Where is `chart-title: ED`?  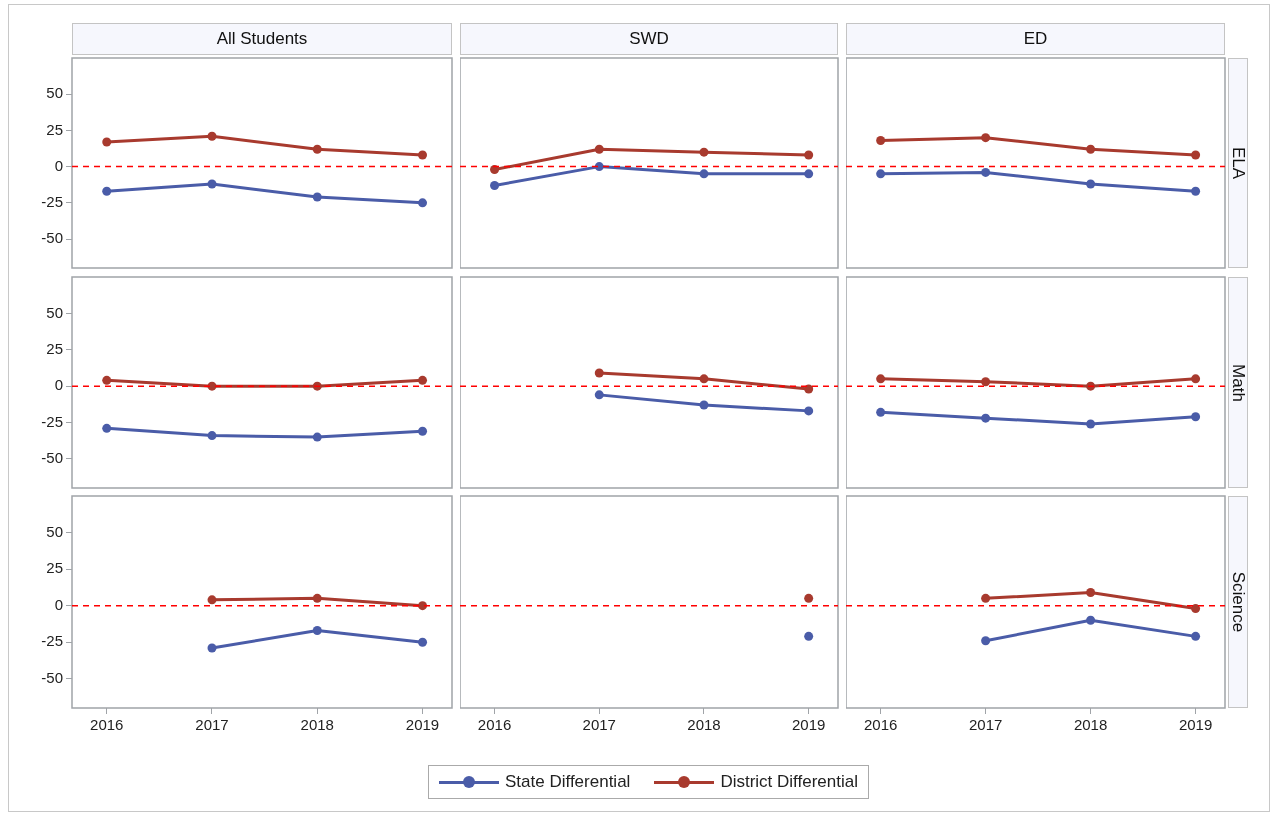 chart-title: ED is located at coordinates (1035, 39).